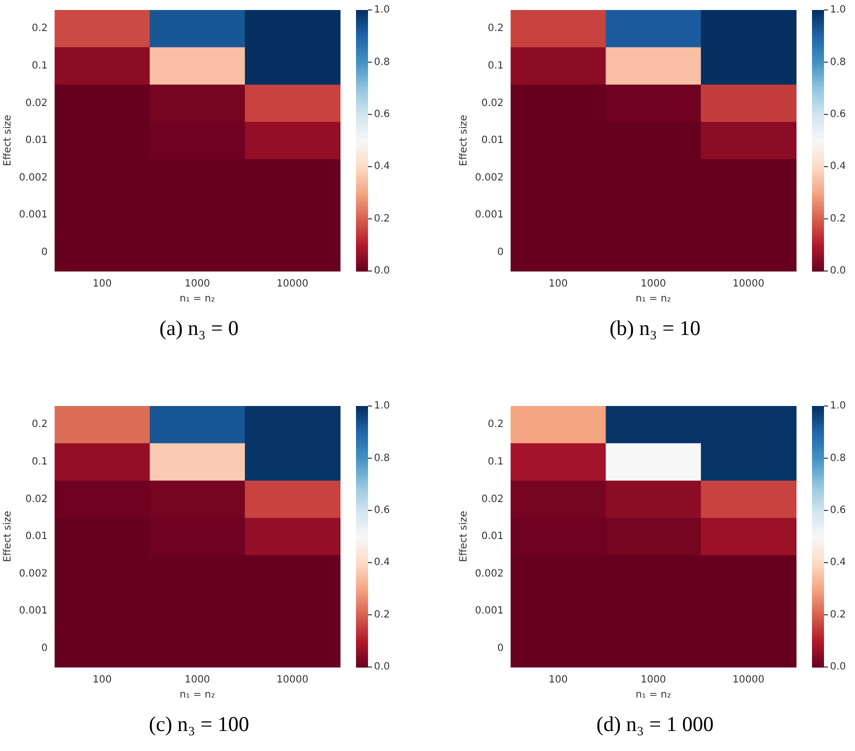 The width and height of the screenshot is (855, 751). Describe the element at coordinates (199, 328) in the screenshot. I see `text: (a) n₃ = 0` at that location.